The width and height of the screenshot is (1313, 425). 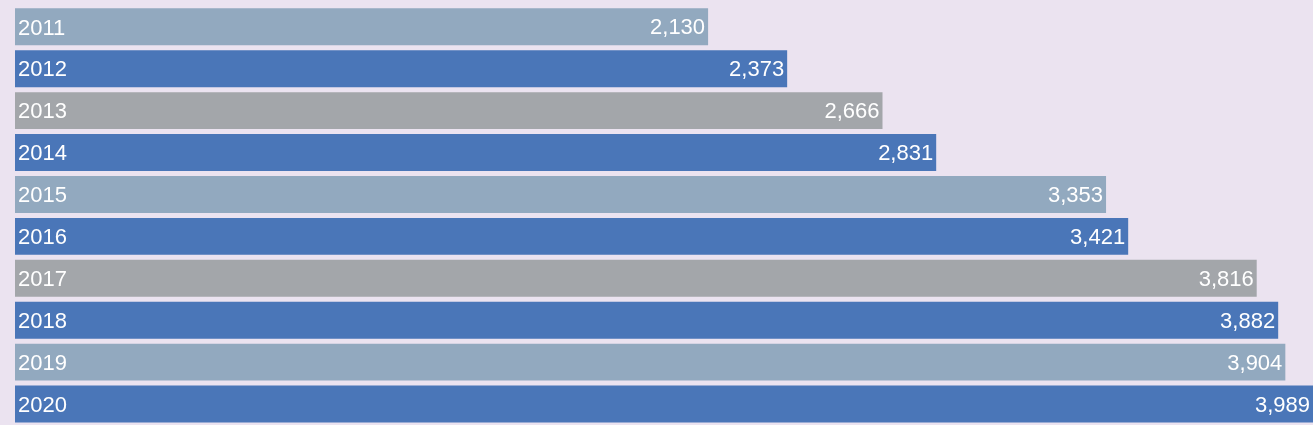 What do you see at coordinates (1098, 236) in the screenshot?
I see `data-label: 3,421` at bounding box center [1098, 236].